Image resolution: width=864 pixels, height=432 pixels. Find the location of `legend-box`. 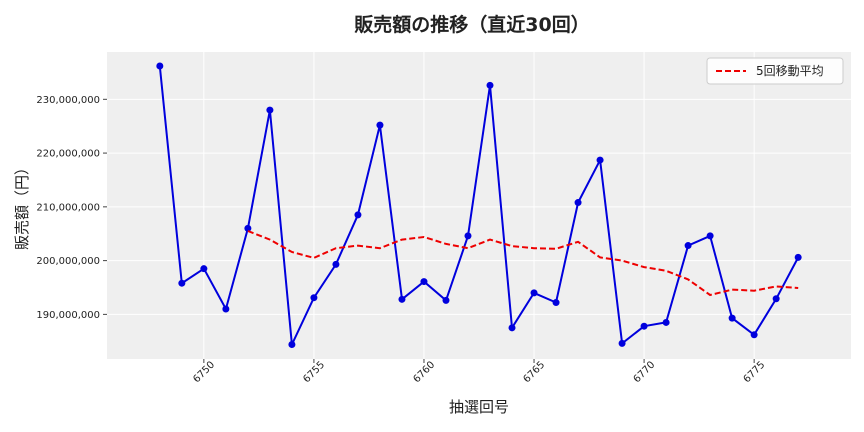

legend-box is located at coordinates (775, 71).